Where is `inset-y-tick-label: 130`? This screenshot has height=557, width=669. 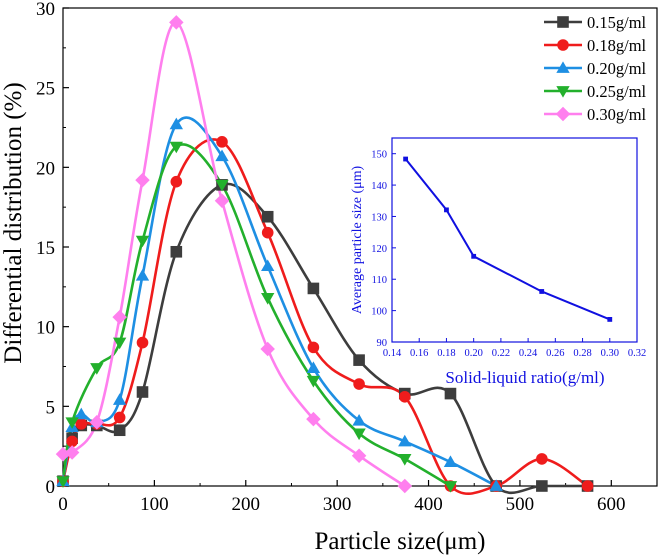
inset-y-tick-label: 130 is located at coordinates (379, 217).